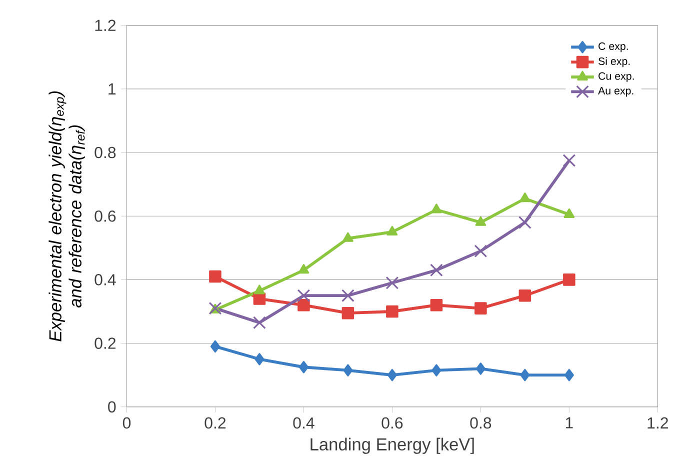  Describe the element at coordinates (481, 422) in the screenshot. I see `x-tick-label: 0.8` at that location.